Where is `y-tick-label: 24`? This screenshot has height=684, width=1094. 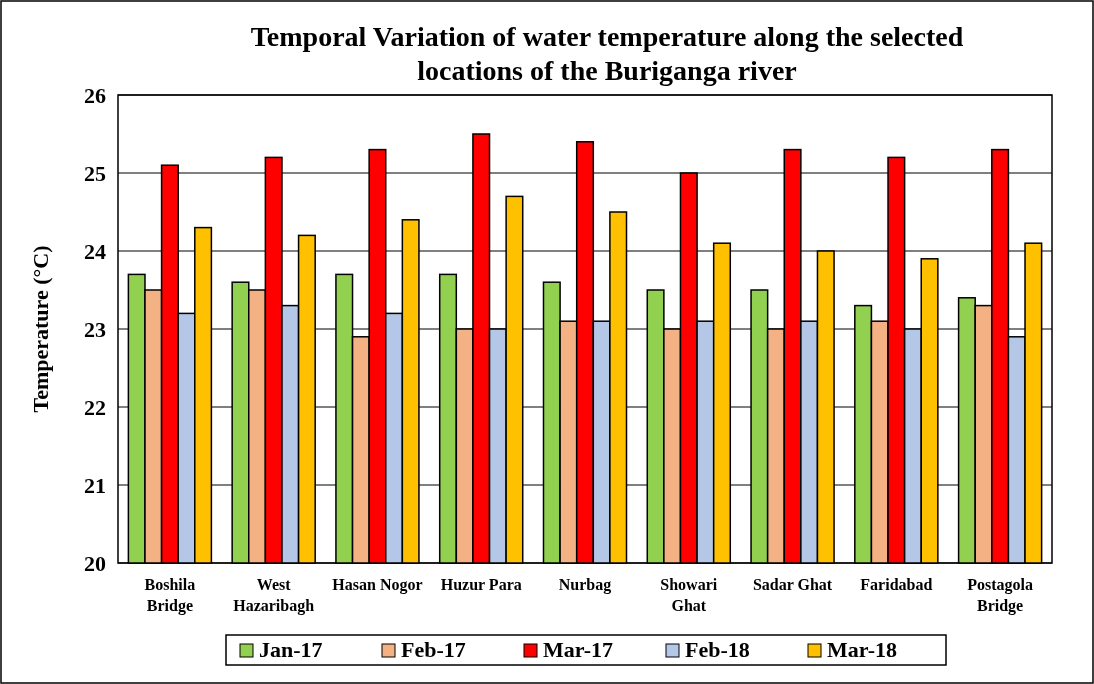
y-tick-label: 24 is located at coordinates (95, 251).